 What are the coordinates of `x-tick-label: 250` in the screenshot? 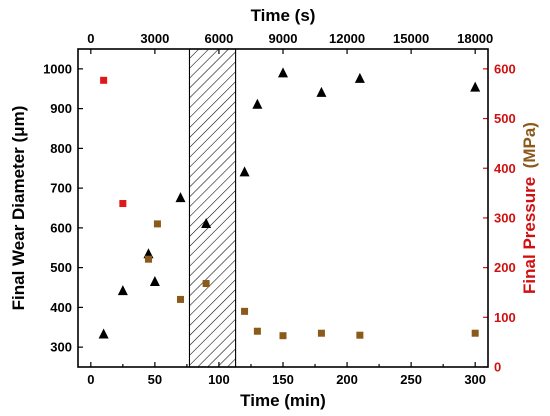 It's located at (411, 379).